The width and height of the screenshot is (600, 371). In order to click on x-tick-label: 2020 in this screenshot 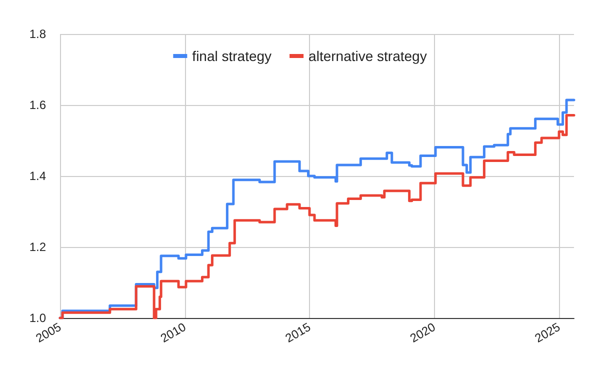, I will do `click(423, 333)`.